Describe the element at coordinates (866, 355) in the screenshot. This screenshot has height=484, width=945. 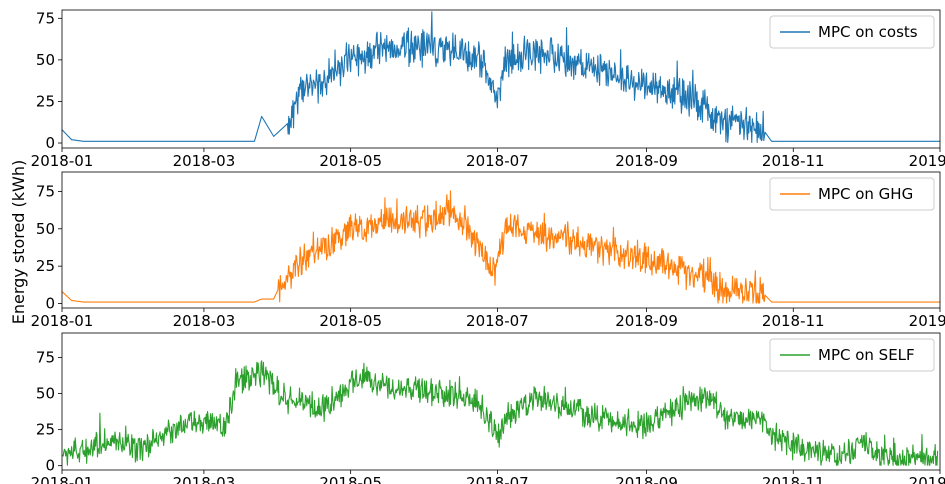
I see `legend-label: MPC on SELF` at that location.